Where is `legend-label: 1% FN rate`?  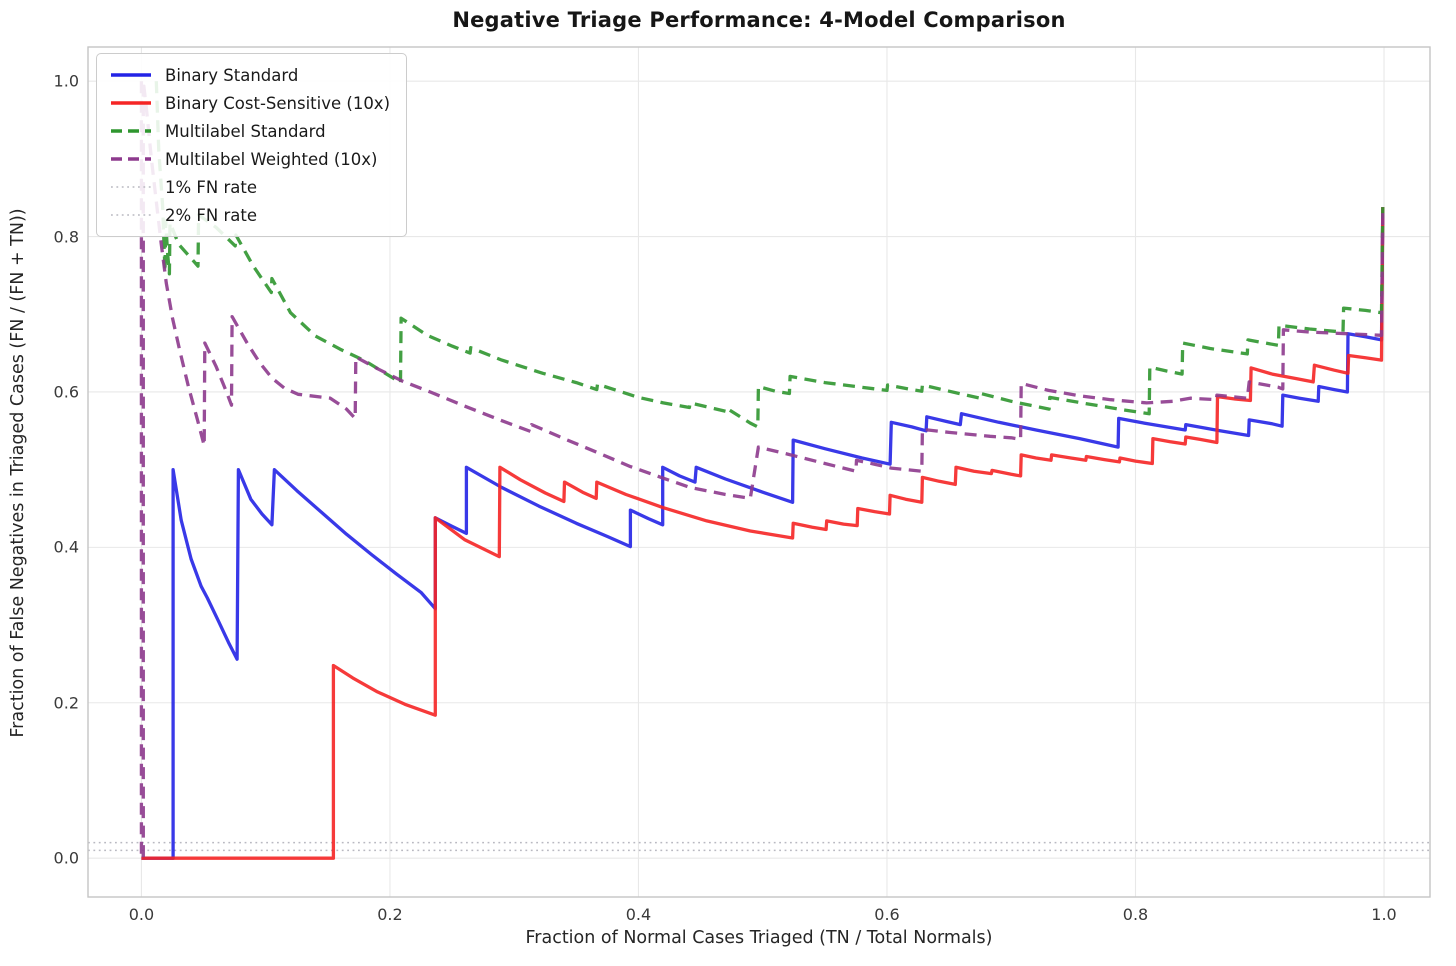
legend-label: 1% FN rate is located at coordinates (211, 187).